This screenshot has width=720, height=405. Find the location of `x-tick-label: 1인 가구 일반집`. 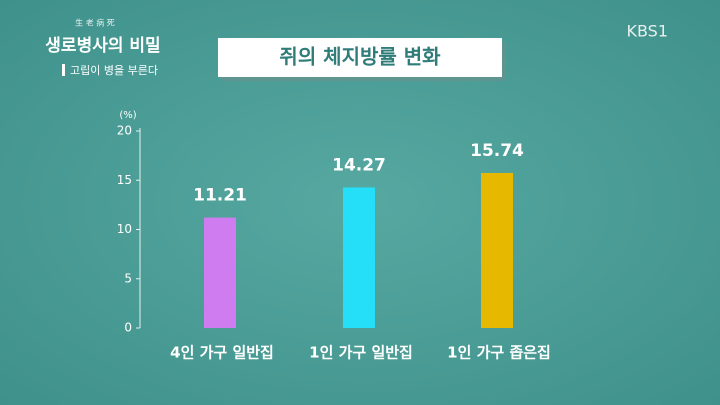

x-tick-label: 1인 가구 일반집 is located at coordinates (361, 353).